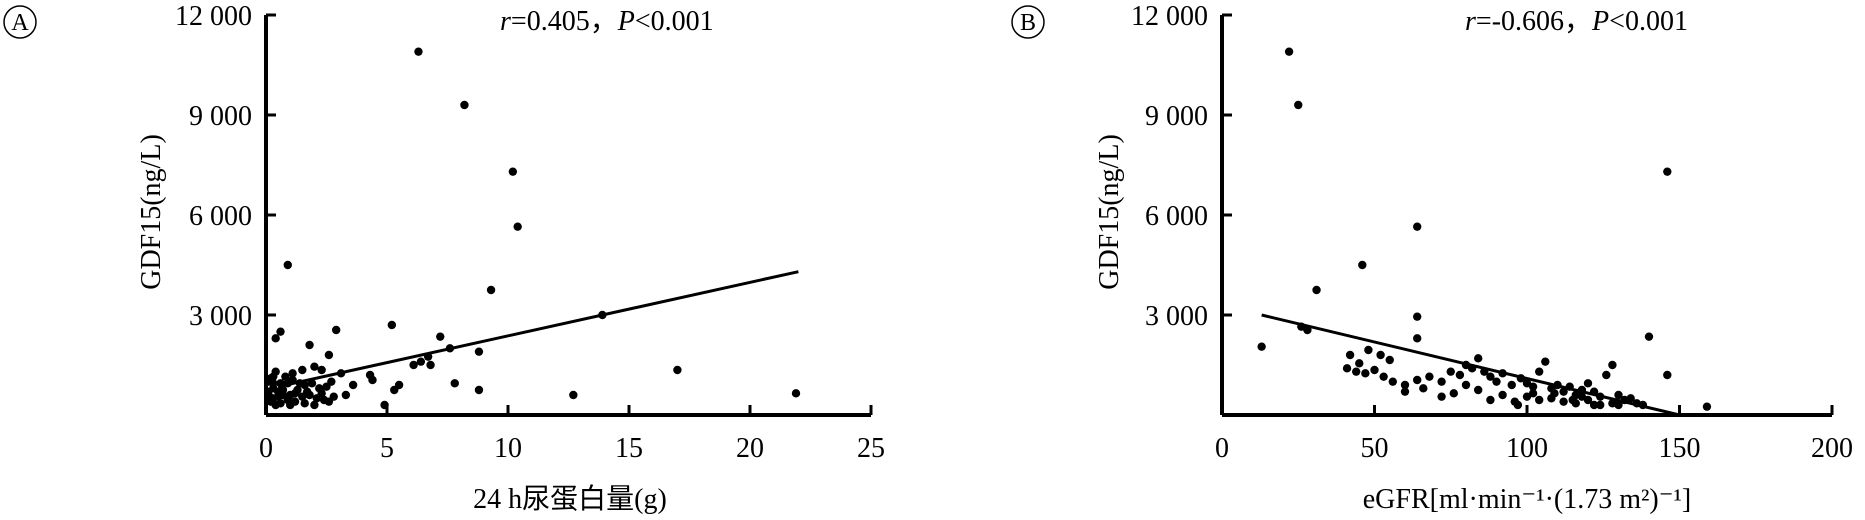 This screenshot has height=520, width=1865. Describe the element at coordinates (508, 448) in the screenshot. I see `x-tick-label: 10` at that location.